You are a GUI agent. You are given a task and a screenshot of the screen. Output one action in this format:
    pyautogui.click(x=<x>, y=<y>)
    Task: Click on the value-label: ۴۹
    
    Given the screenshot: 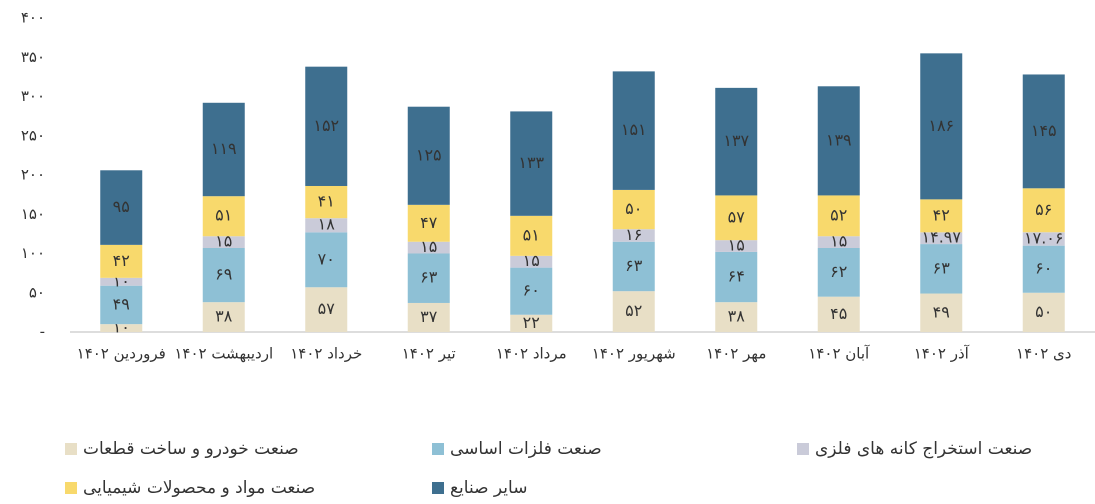 What is the action you would take?
    pyautogui.click(x=121, y=303)
    